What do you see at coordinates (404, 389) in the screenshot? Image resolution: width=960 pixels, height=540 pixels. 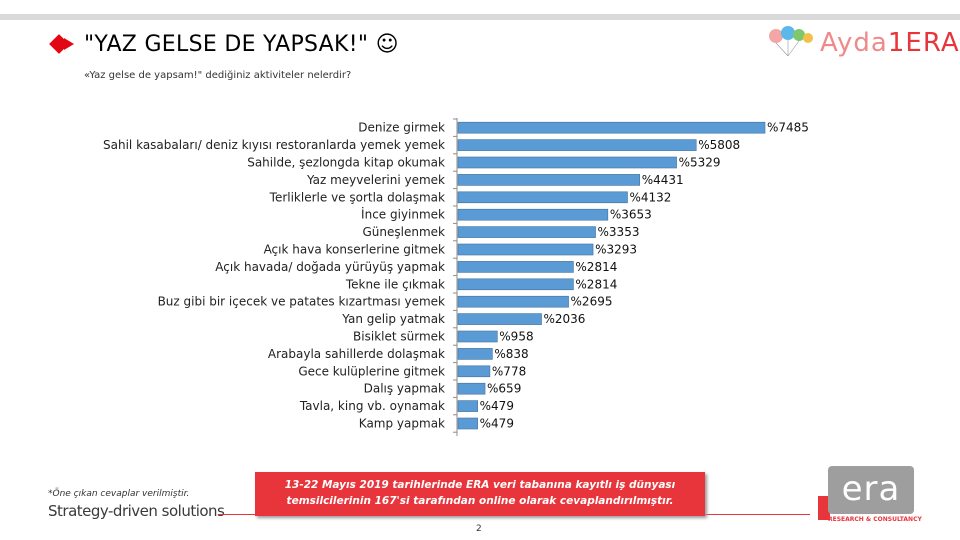 I see `category-label: Dalış yapmak` at bounding box center [404, 389].